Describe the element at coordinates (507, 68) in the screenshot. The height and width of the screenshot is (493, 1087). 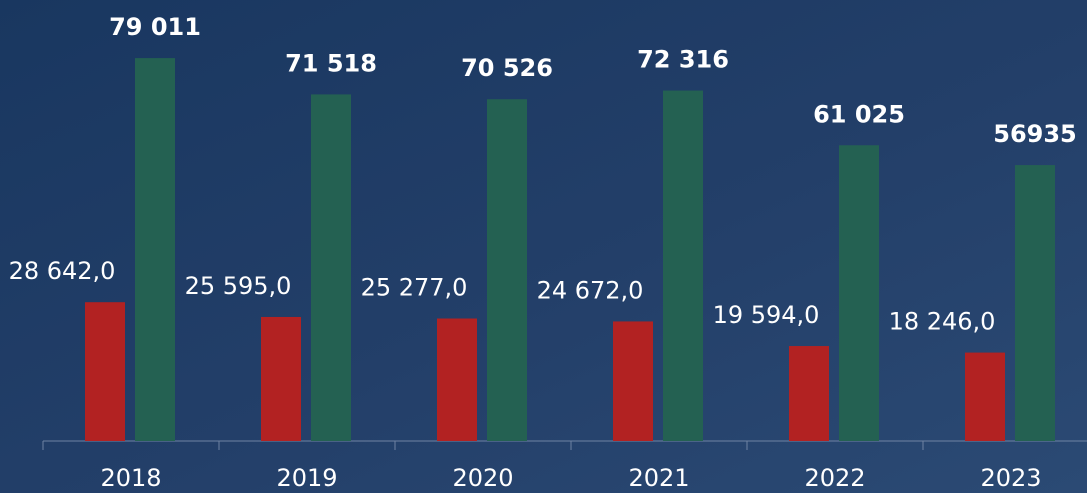
I see `value-label: 70 526` at that location.